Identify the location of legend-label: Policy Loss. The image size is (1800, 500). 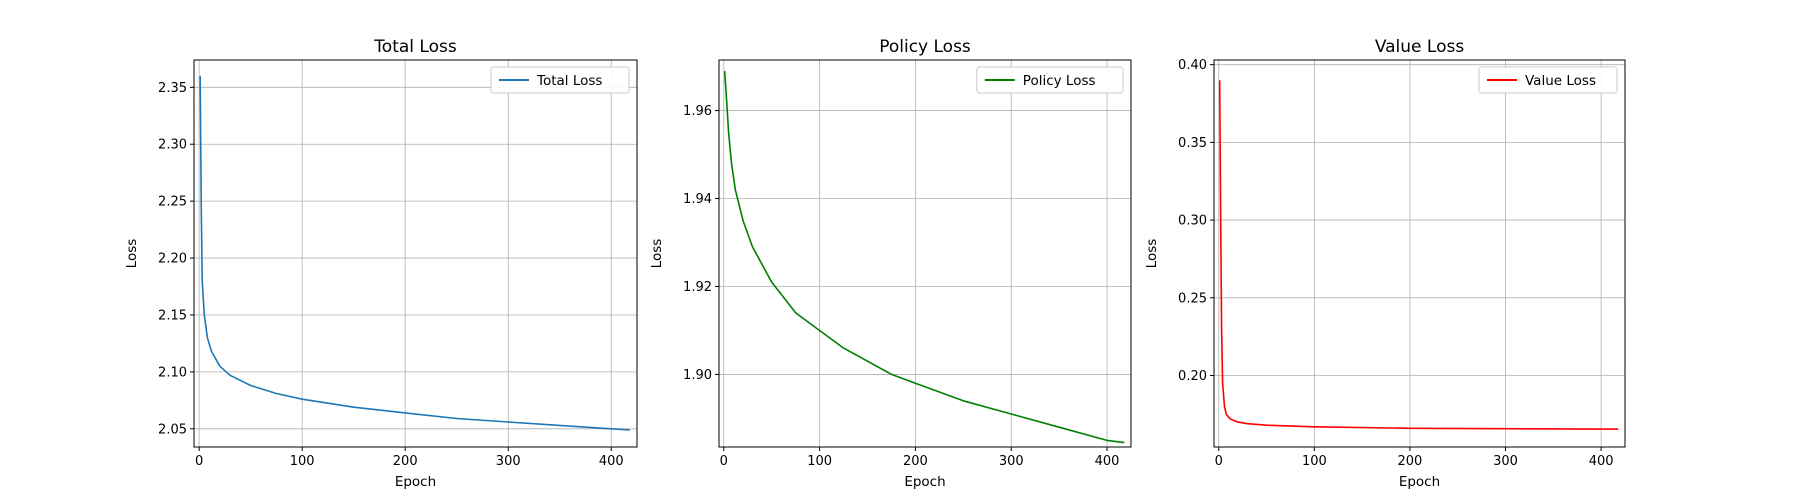
(1059, 81).